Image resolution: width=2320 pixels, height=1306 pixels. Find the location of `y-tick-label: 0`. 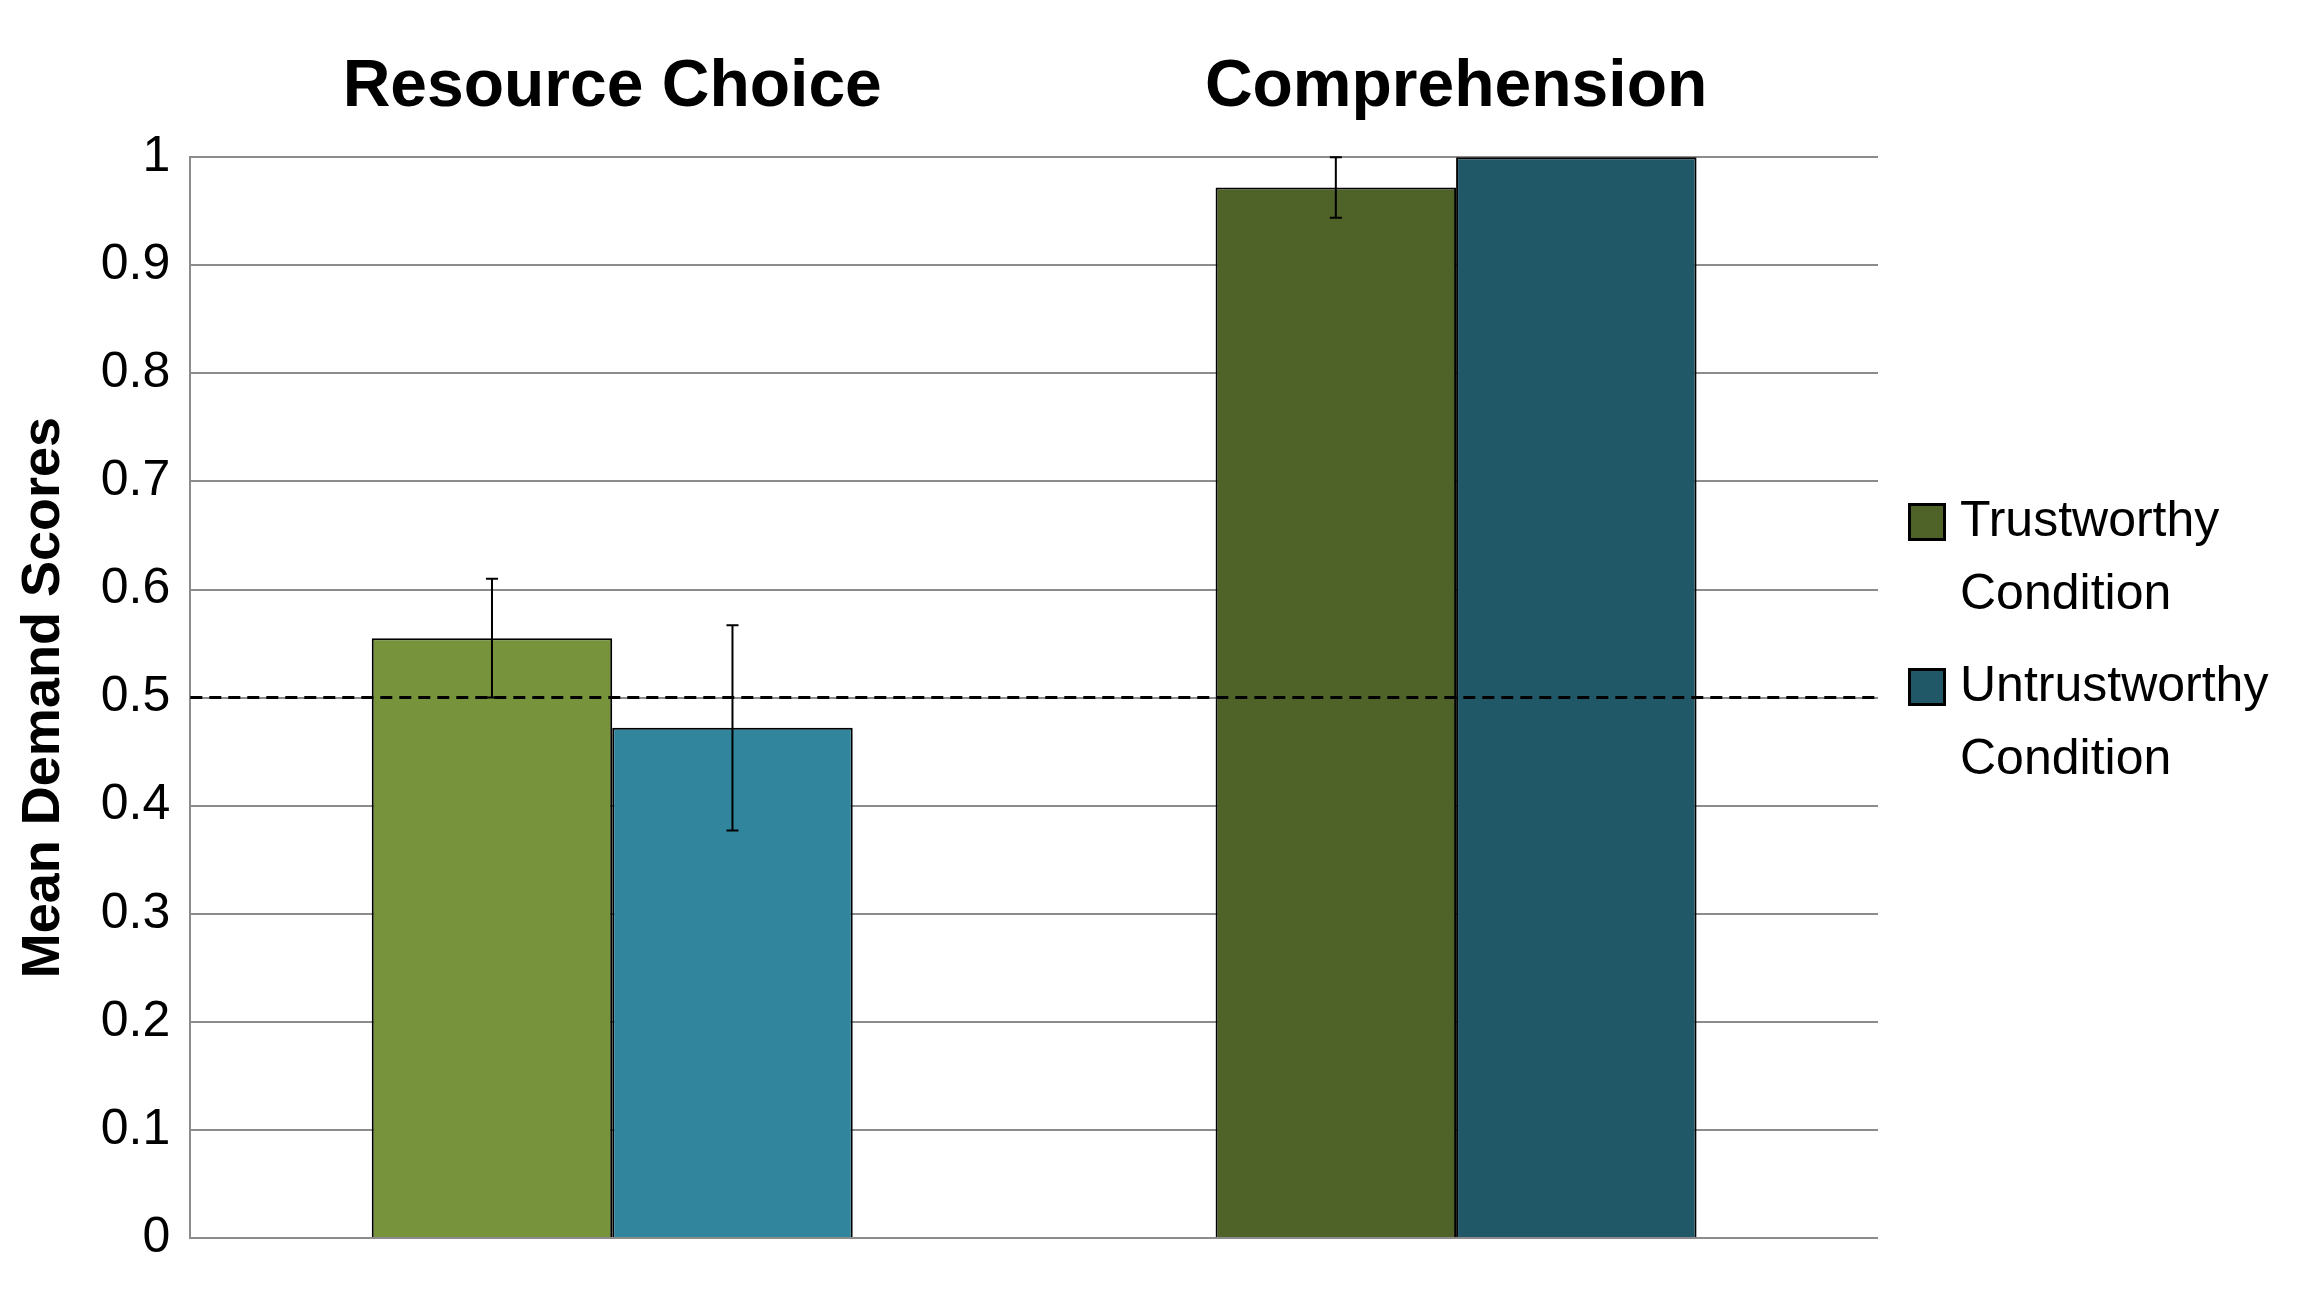

y-tick-label: 0 is located at coordinates (156, 1234).